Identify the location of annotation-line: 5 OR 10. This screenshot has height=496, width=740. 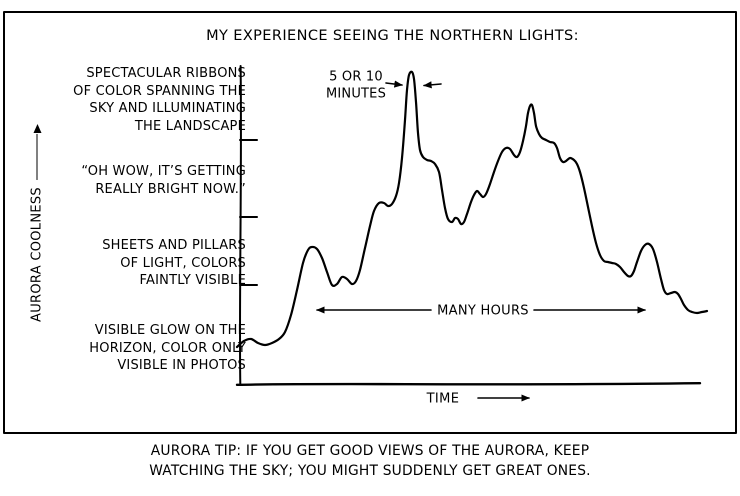
(356, 77).